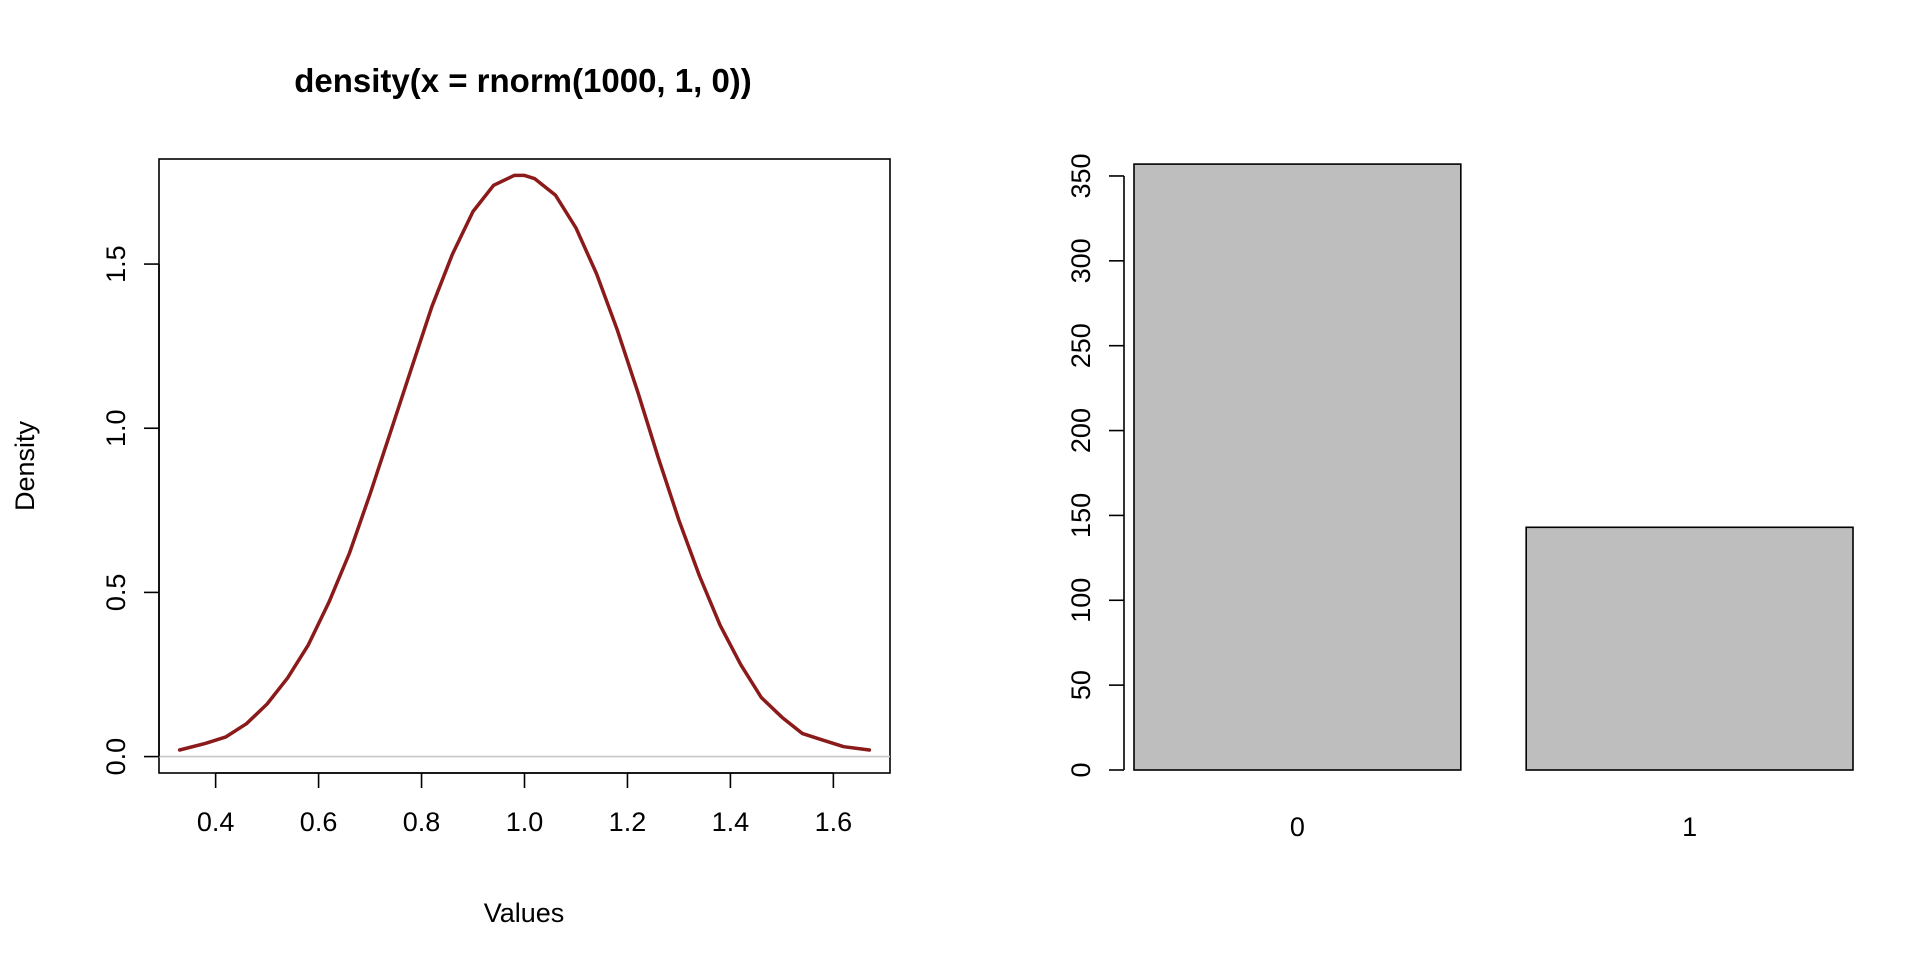  I want to click on y-tick-label: 100, so click(1081, 600).